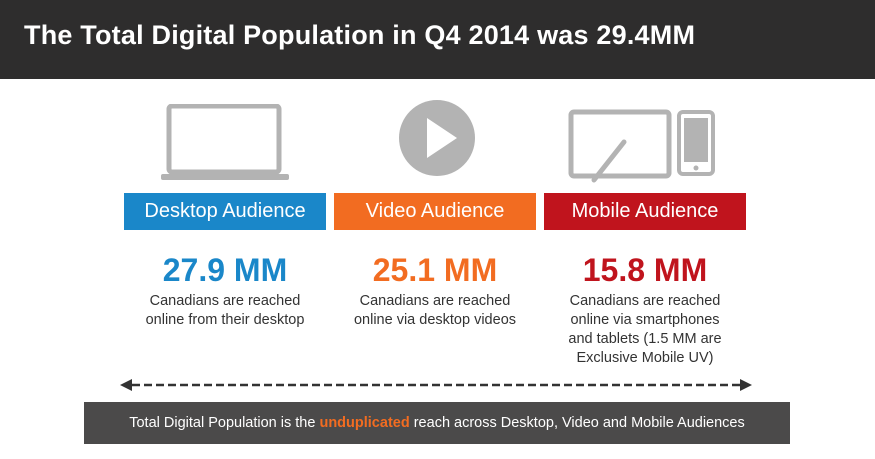  What do you see at coordinates (224, 423) in the screenshot?
I see `footer-text-before: Total Digital Population is the` at bounding box center [224, 423].